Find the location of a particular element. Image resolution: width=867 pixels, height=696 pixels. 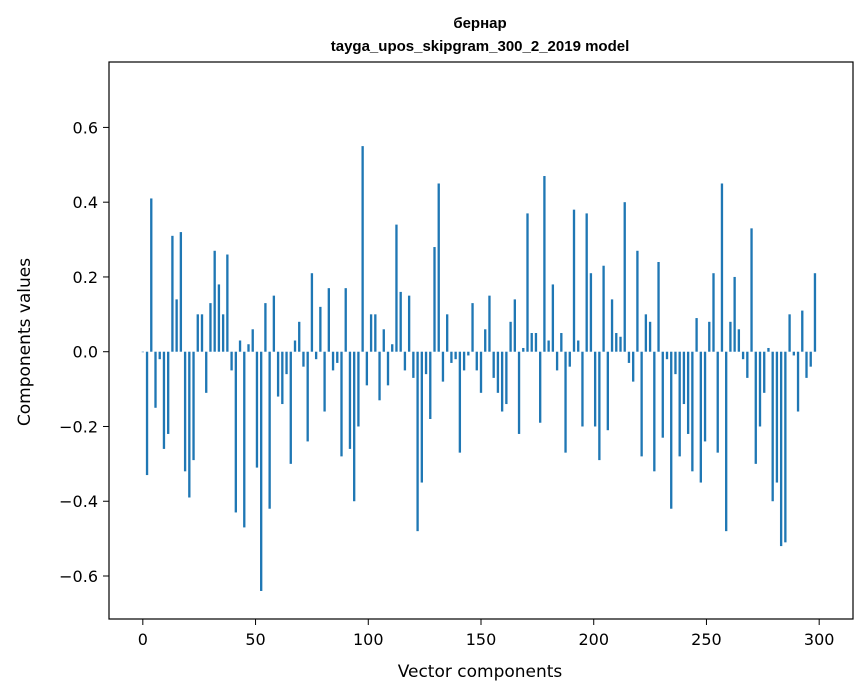

x-tick-label: 250 is located at coordinates (706, 639).